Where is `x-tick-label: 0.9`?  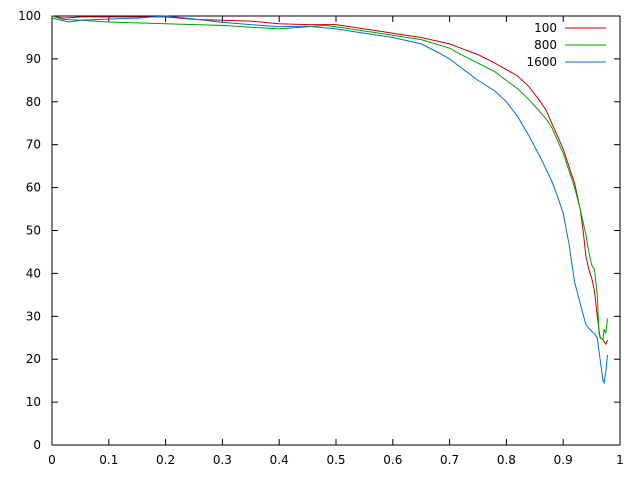
x-tick-label: 0.9 is located at coordinates (563, 460).